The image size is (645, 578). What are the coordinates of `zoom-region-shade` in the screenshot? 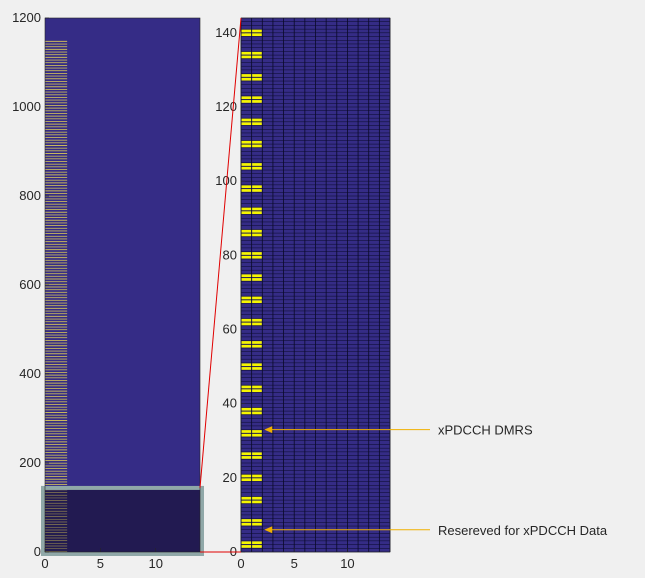 It's located at (122, 519).